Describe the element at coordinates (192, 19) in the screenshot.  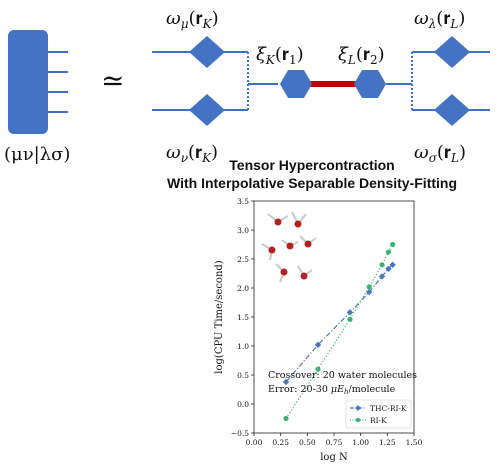
I see `omega-mu-label: ωμ(𝐫K)` at that location.